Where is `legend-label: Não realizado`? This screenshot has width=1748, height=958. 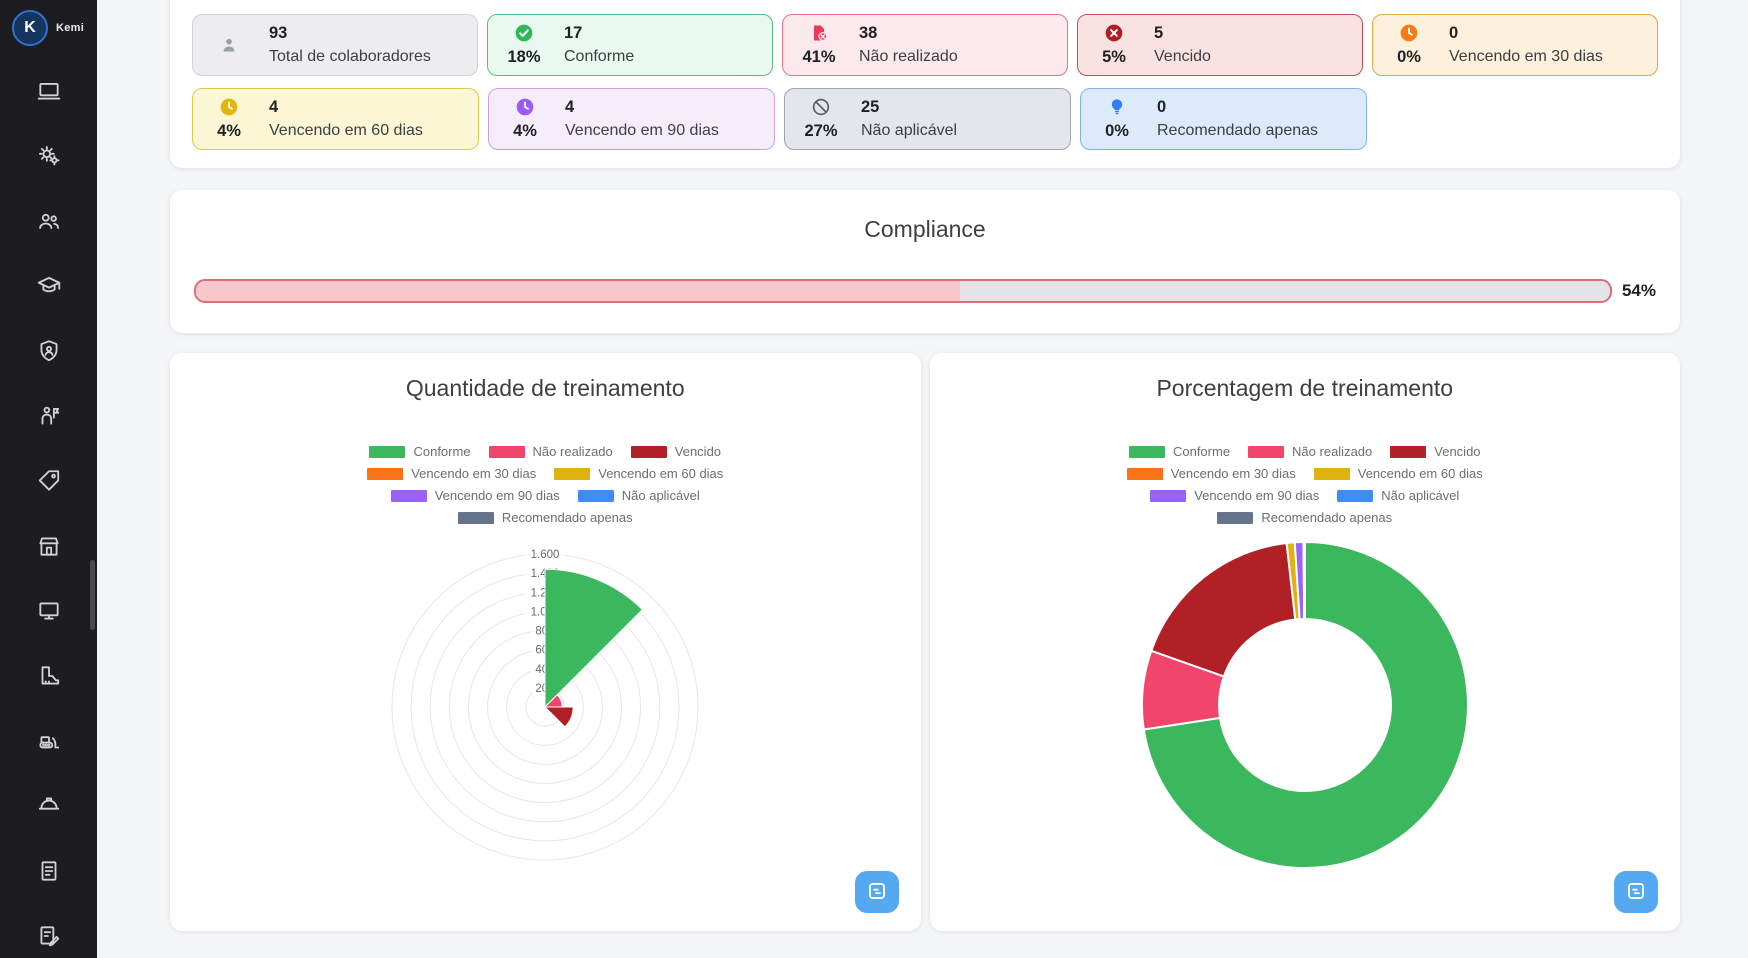
legend-label: Não realizado is located at coordinates (1332, 451).